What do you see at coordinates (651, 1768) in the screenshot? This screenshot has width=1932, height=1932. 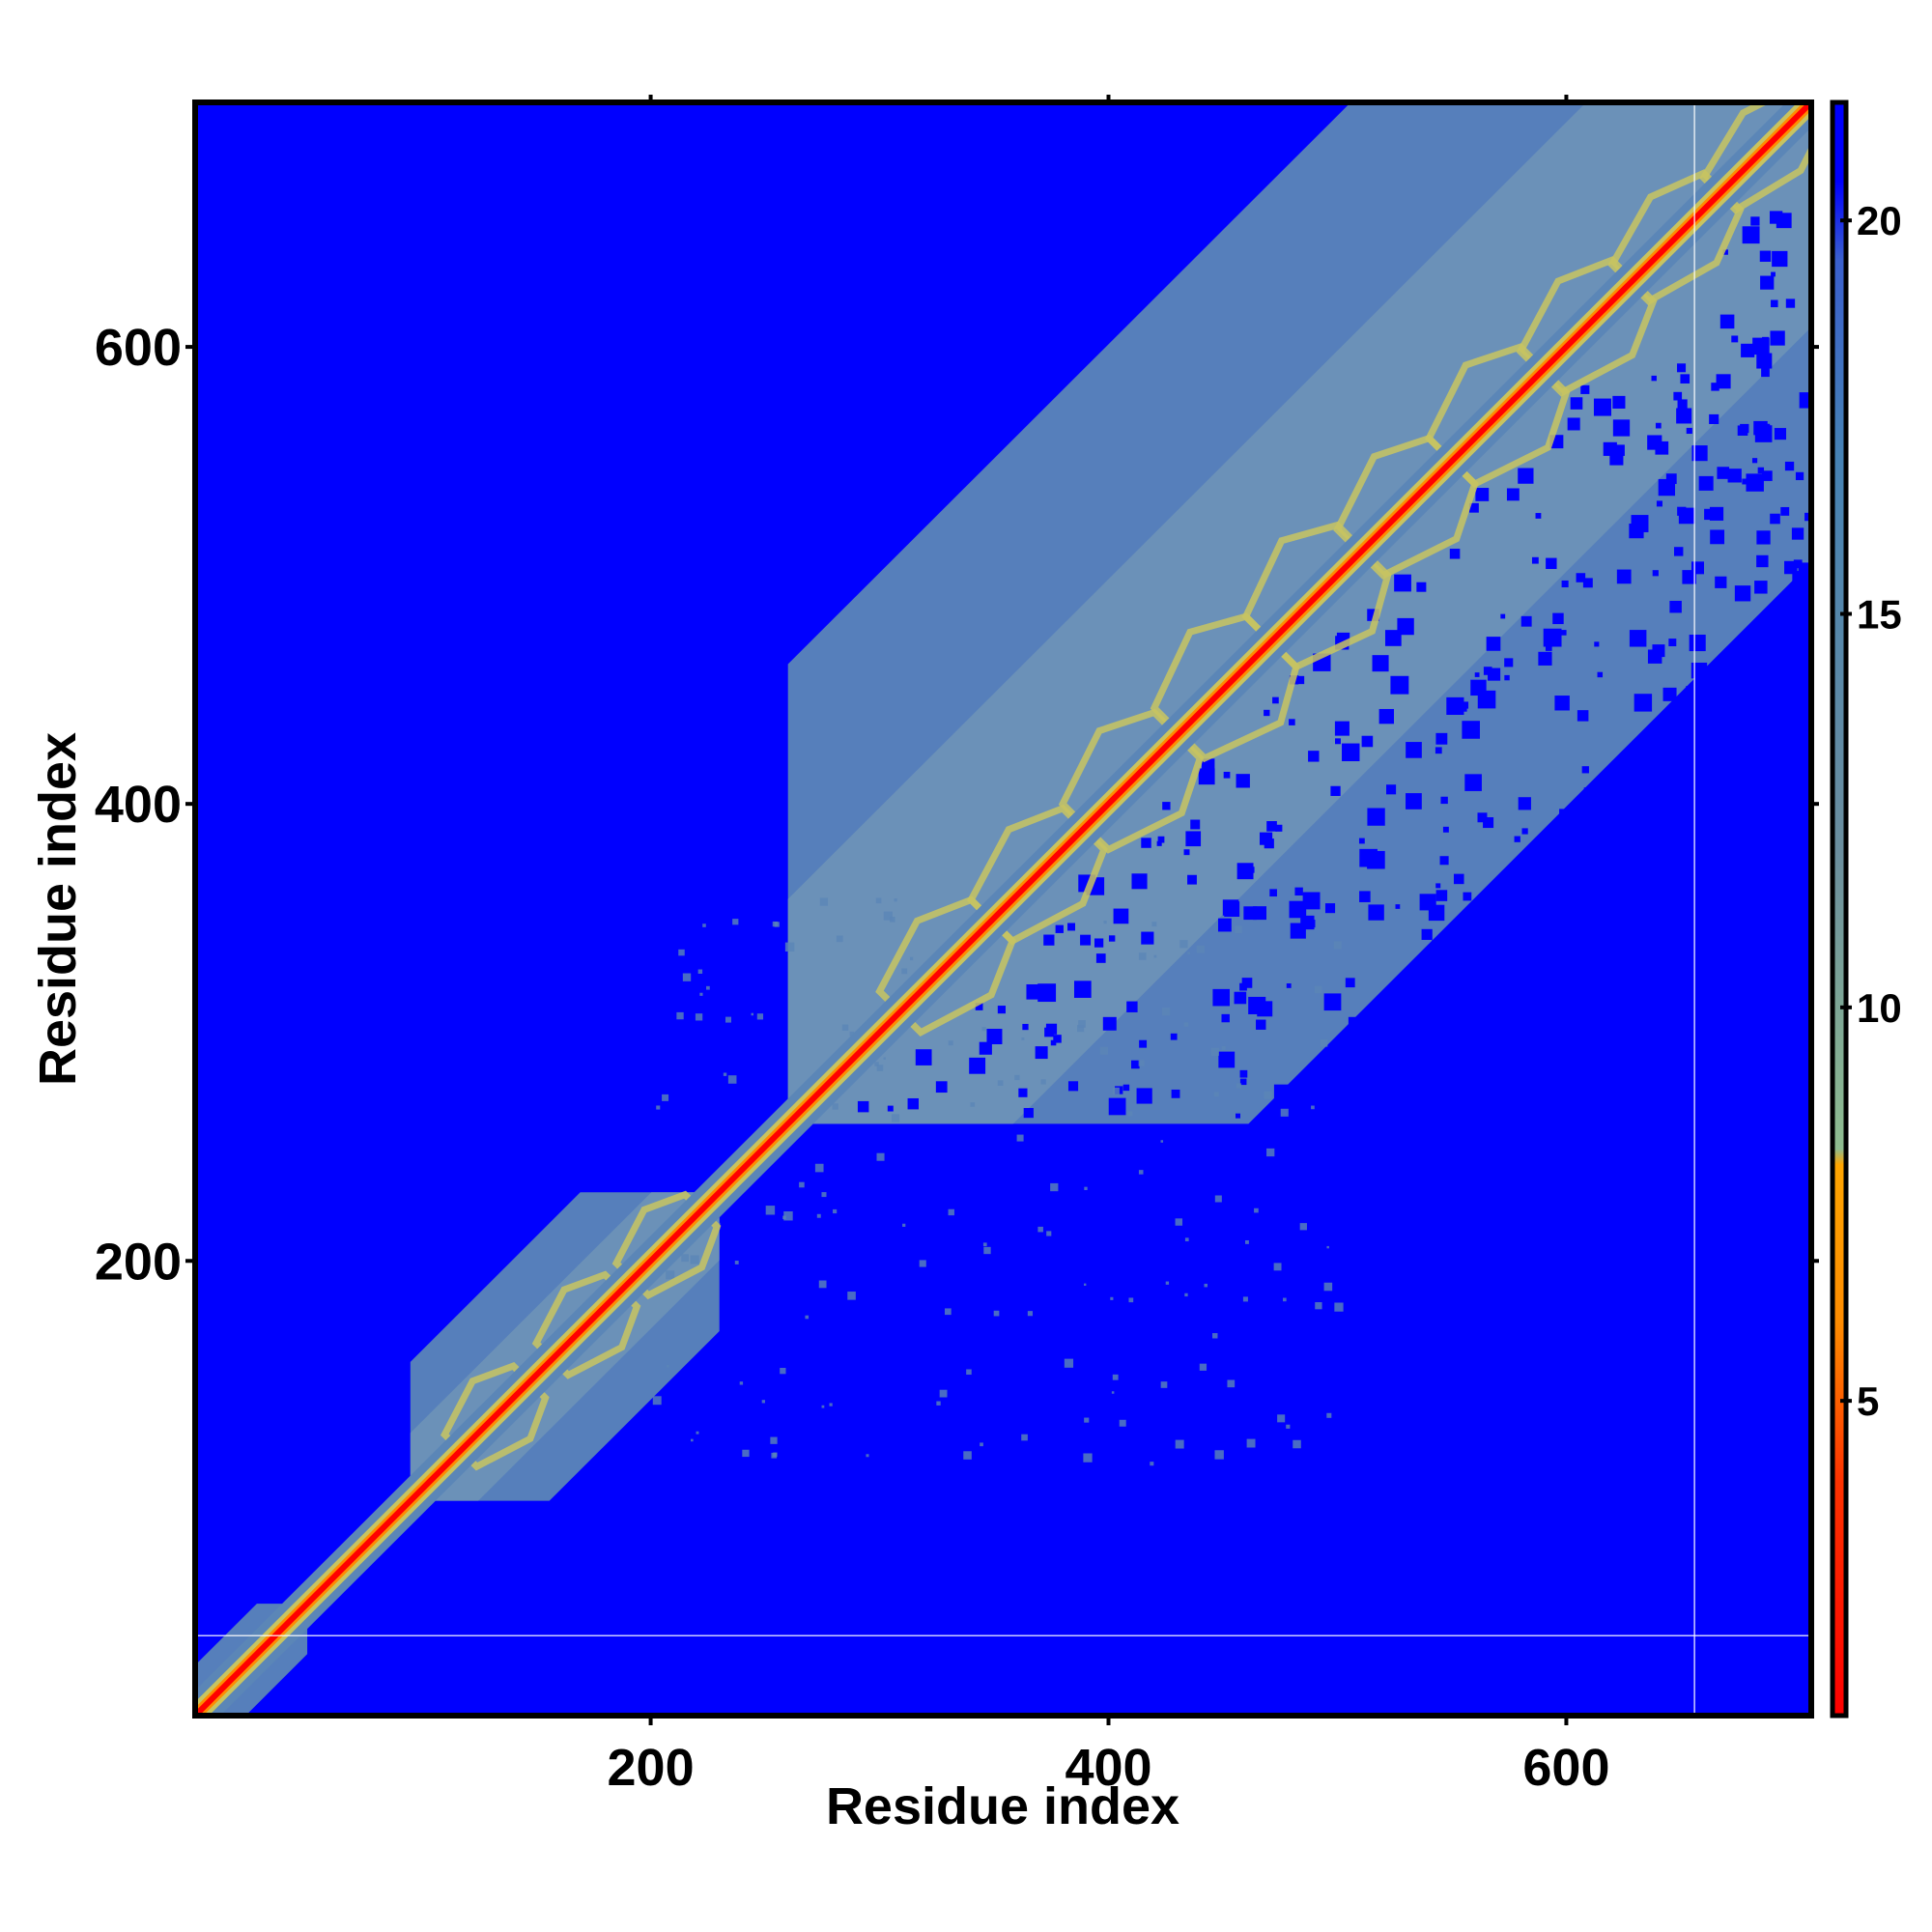 I see `x-tick-label: 200` at bounding box center [651, 1768].